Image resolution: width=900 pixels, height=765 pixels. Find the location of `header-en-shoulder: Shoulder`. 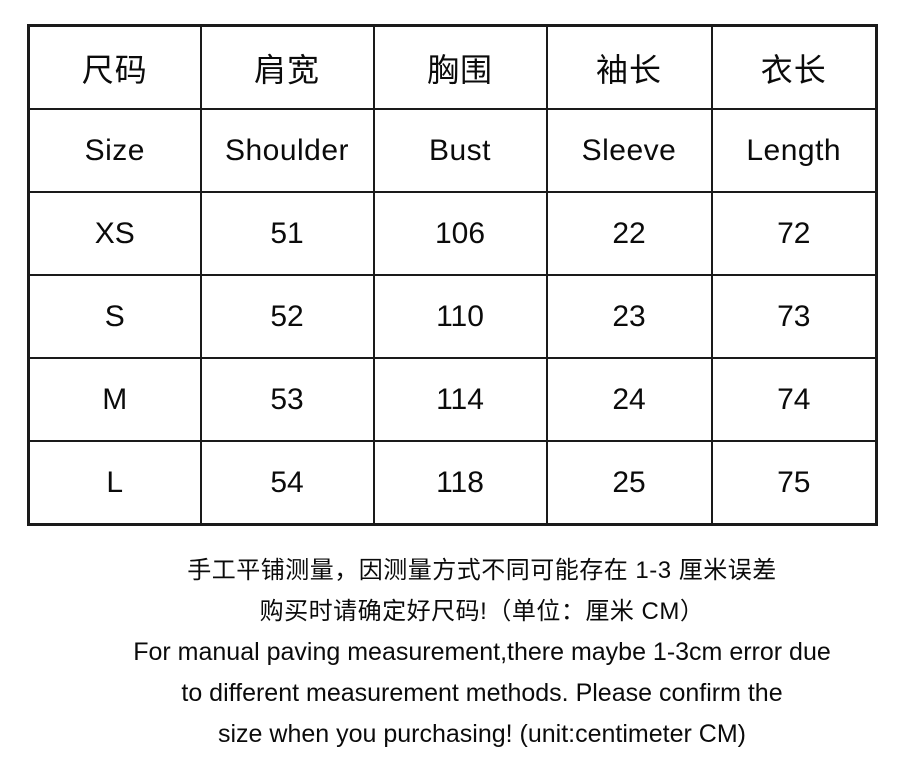

header-en-shoulder: Shoulder is located at coordinates (287, 150).